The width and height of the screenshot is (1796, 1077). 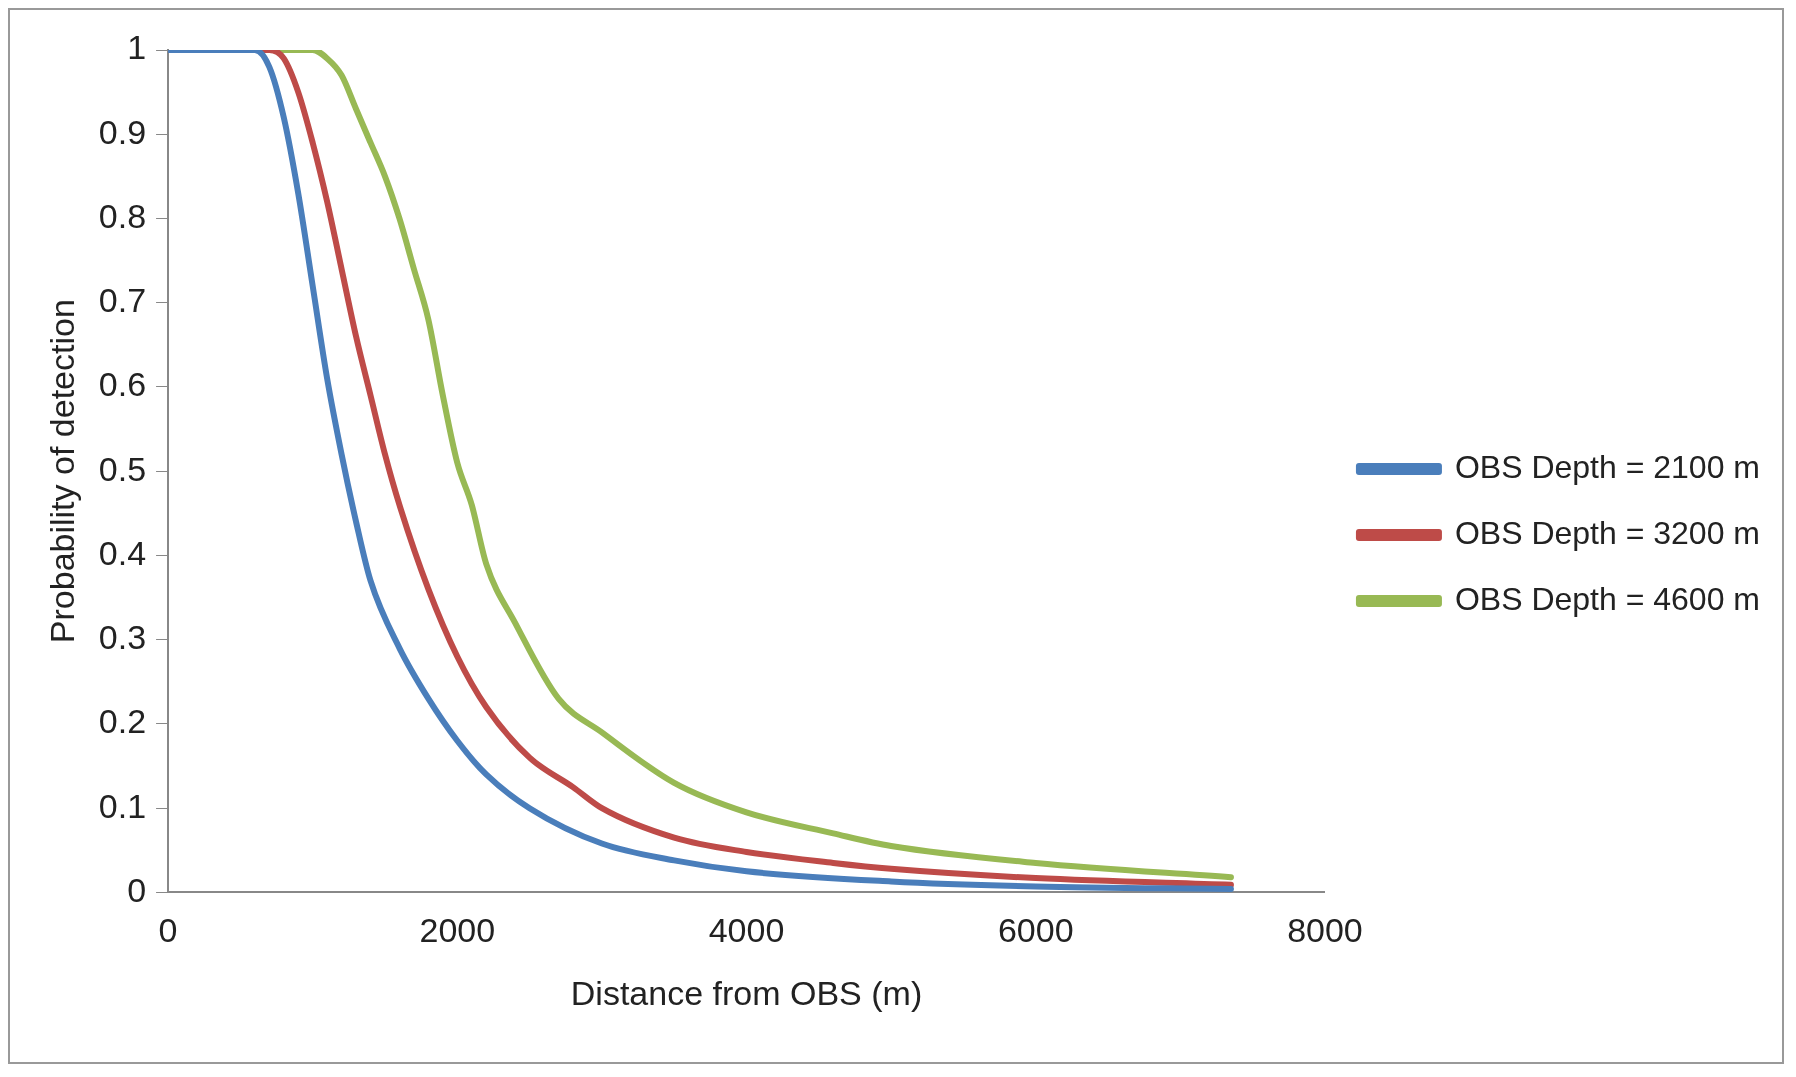 I want to click on y-tick-label: 0.3, so click(x=122, y=637).